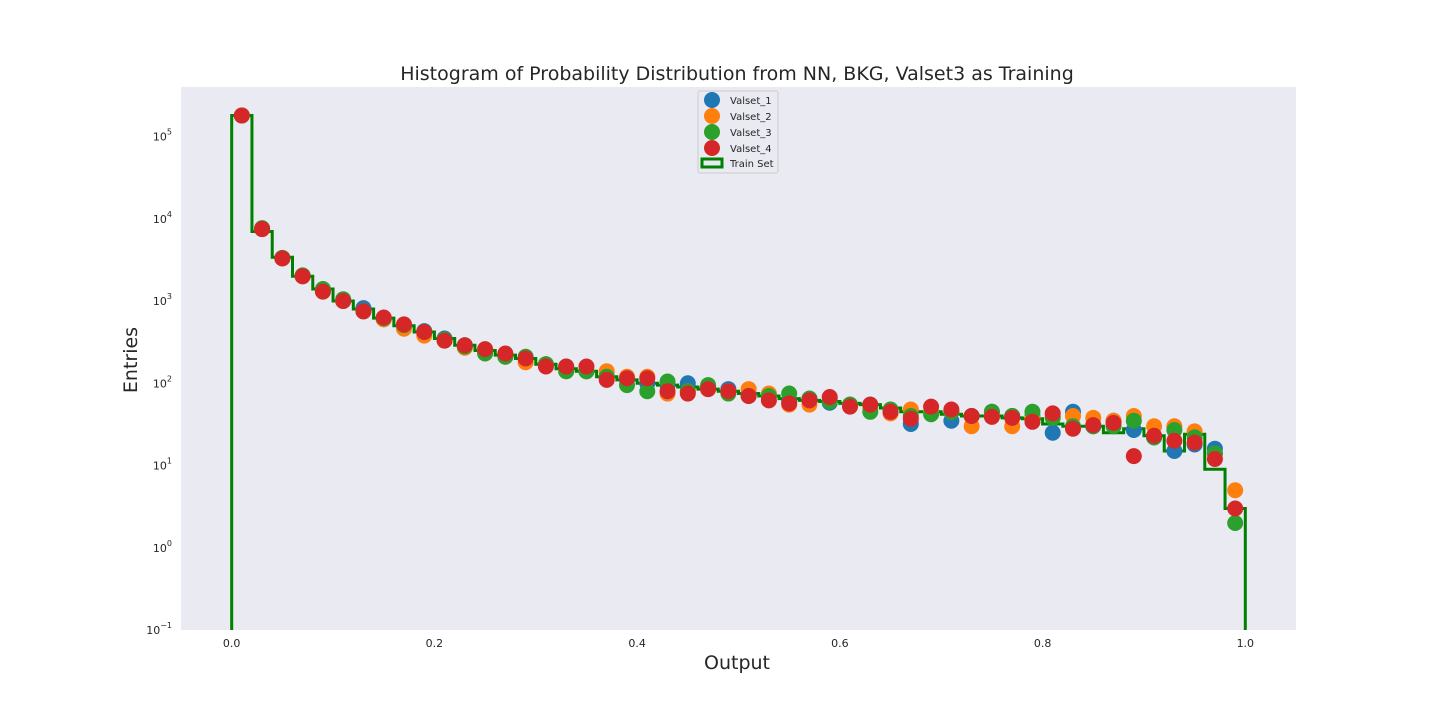 This screenshot has height=720, width=1440. What do you see at coordinates (131, 360) in the screenshot?
I see `y-axis-label: Entries` at bounding box center [131, 360].